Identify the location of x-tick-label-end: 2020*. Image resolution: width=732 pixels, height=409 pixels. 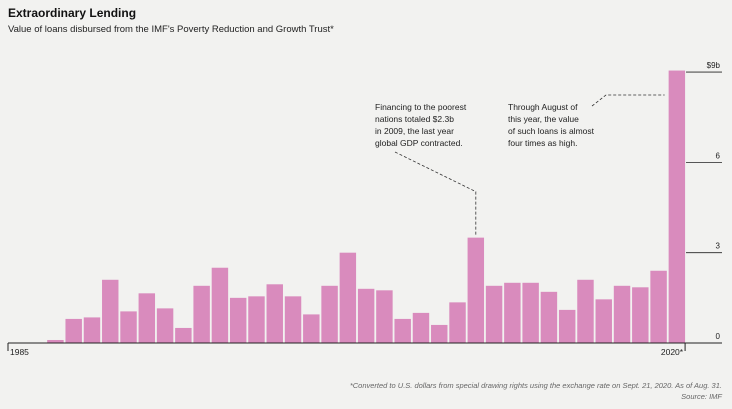
(672, 352).